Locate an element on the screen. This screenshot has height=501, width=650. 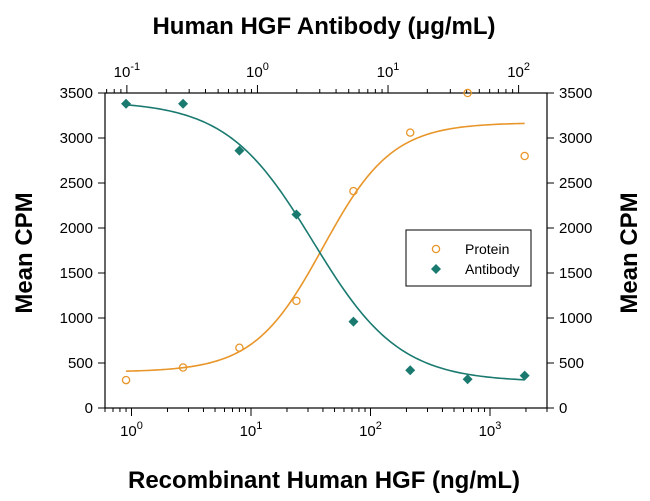
y-tick-label-left: 3500 is located at coordinates (76, 93).